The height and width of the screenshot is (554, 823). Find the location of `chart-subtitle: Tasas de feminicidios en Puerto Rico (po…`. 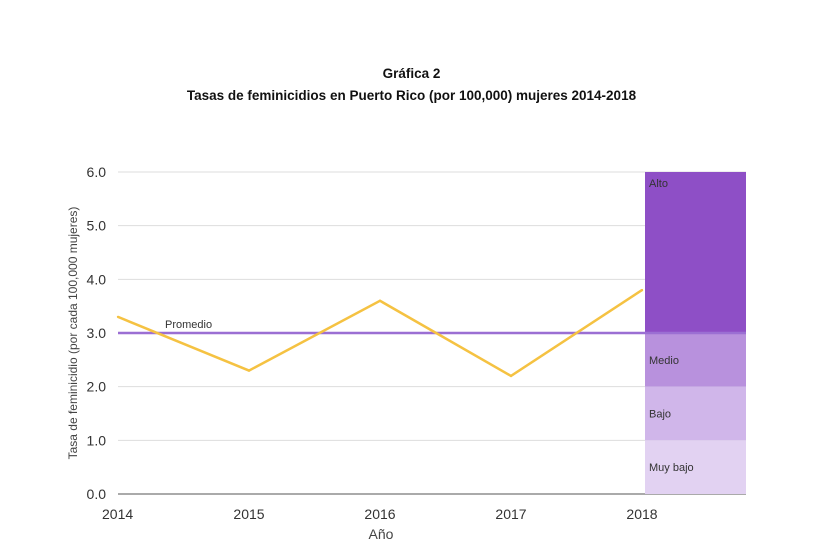

chart-subtitle: Tasas de feminicidios en Puerto Rico (po… is located at coordinates (411, 95).